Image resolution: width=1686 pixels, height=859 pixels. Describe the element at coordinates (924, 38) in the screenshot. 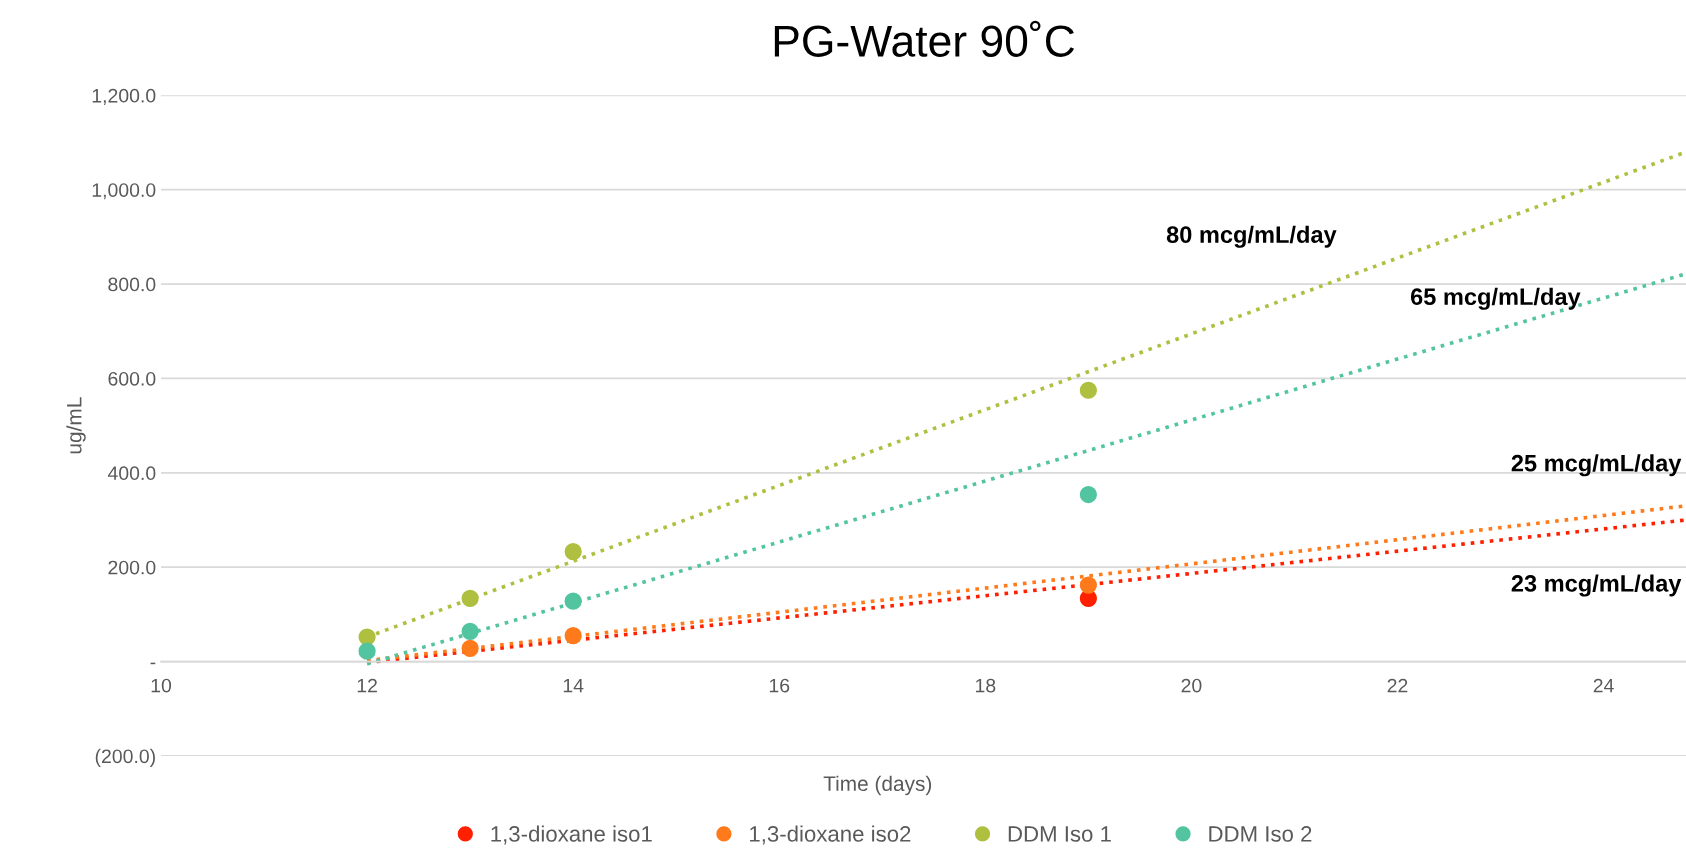

I see `chart-title: PG-Water 90˚C` at that location.